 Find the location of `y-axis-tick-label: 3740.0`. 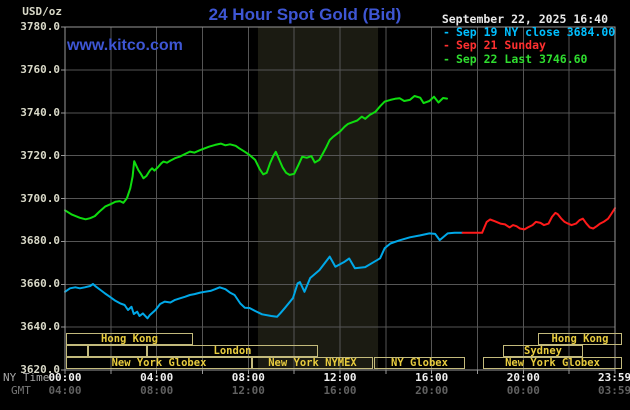

y-axis-tick-label: 3740.0 is located at coordinates (40, 112).